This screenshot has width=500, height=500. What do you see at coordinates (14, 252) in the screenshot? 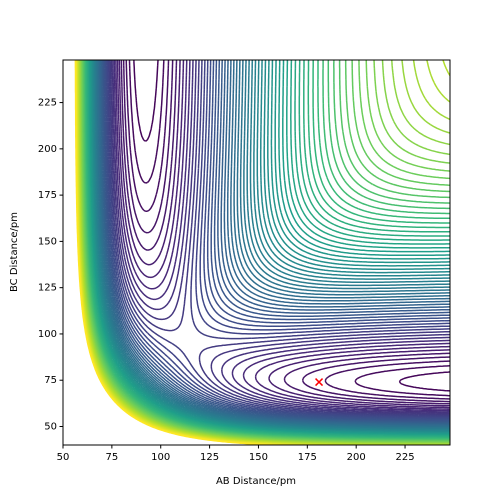
I see `y-axis-label: BC Distance/pm` at bounding box center [14, 252].